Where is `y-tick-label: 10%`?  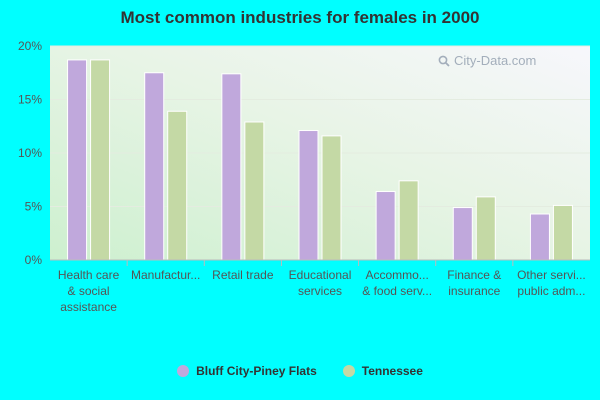 y-tick-label: 10% is located at coordinates (30, 153).